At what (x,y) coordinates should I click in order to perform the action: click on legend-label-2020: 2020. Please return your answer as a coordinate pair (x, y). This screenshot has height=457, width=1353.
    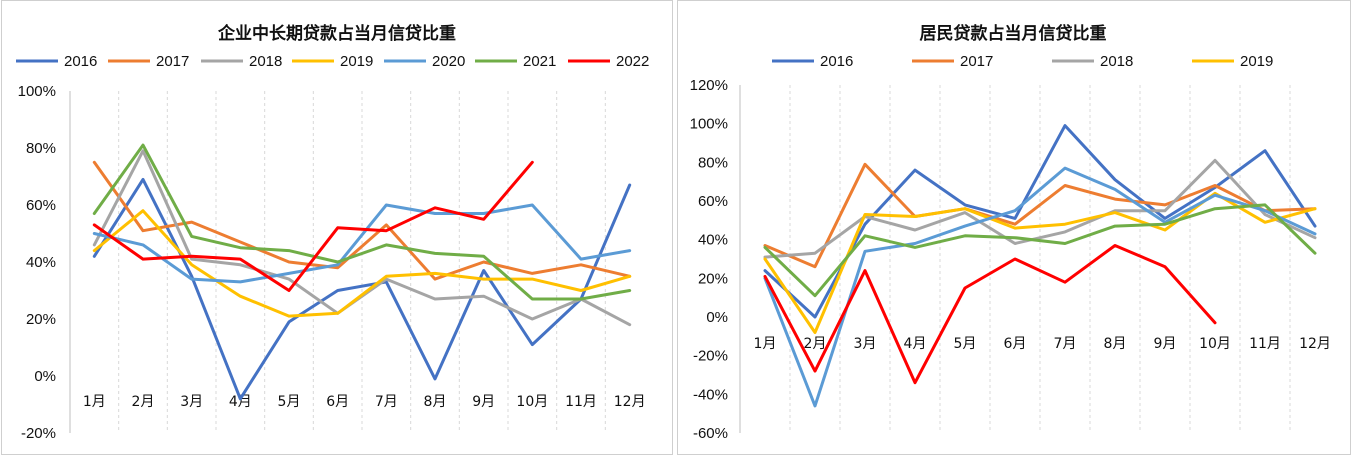
    Looking at the image, I should click on (448, 61).